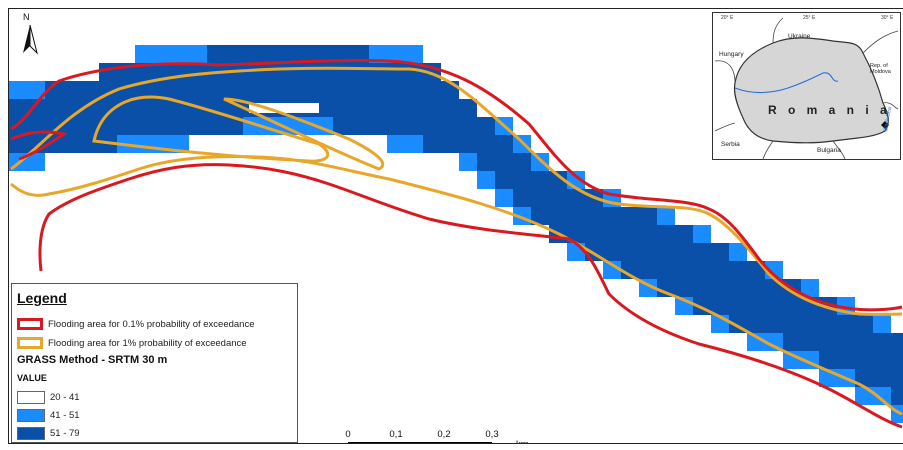 This screenshot has height=450, width=903. Describe the element at coordinates (887, 18) in the screenshot. I see `inset-coord-east: 30° E` at that location.